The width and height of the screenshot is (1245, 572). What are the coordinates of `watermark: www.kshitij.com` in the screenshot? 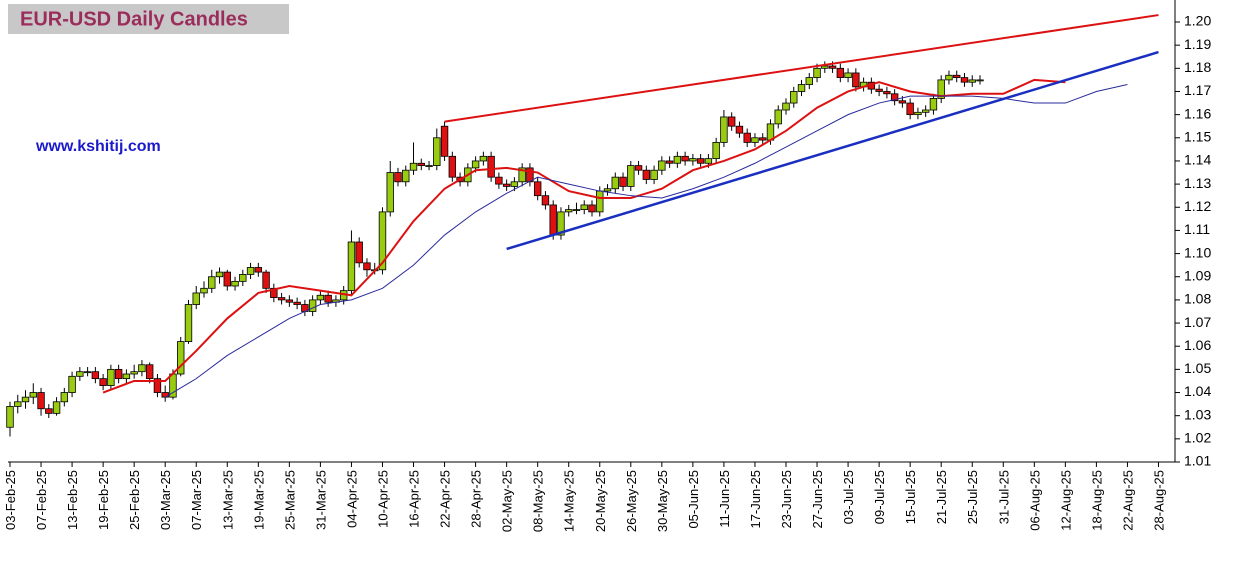 It's located at (98, 146).